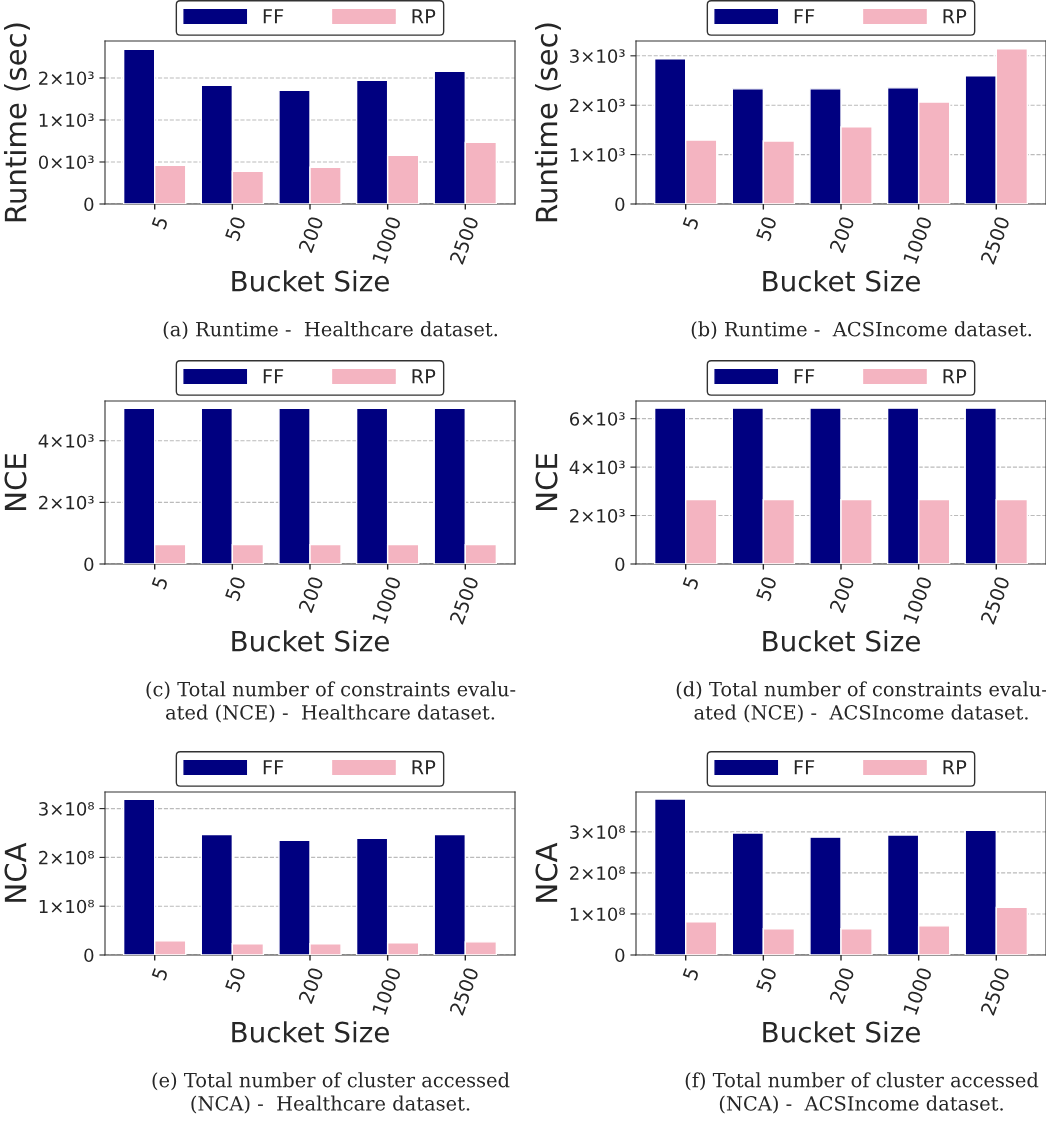 The height and width of the screenshot is (1131, 1046). Describe the element at coordinates (331, 702) in the screenshot. I see `text: (c) Total number of constraints evalu- ated (NCE) - Healthcare dataset.` at that location.